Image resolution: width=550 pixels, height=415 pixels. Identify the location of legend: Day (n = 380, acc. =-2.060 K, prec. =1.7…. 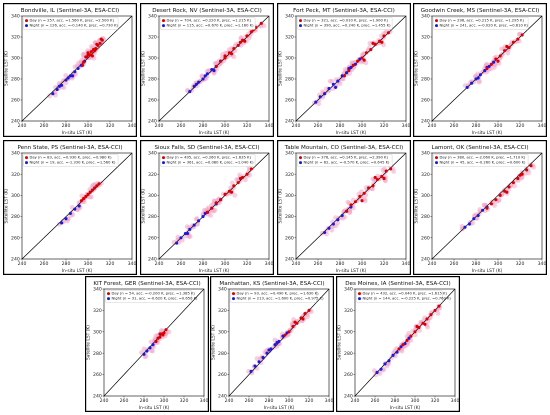
(481, 160).